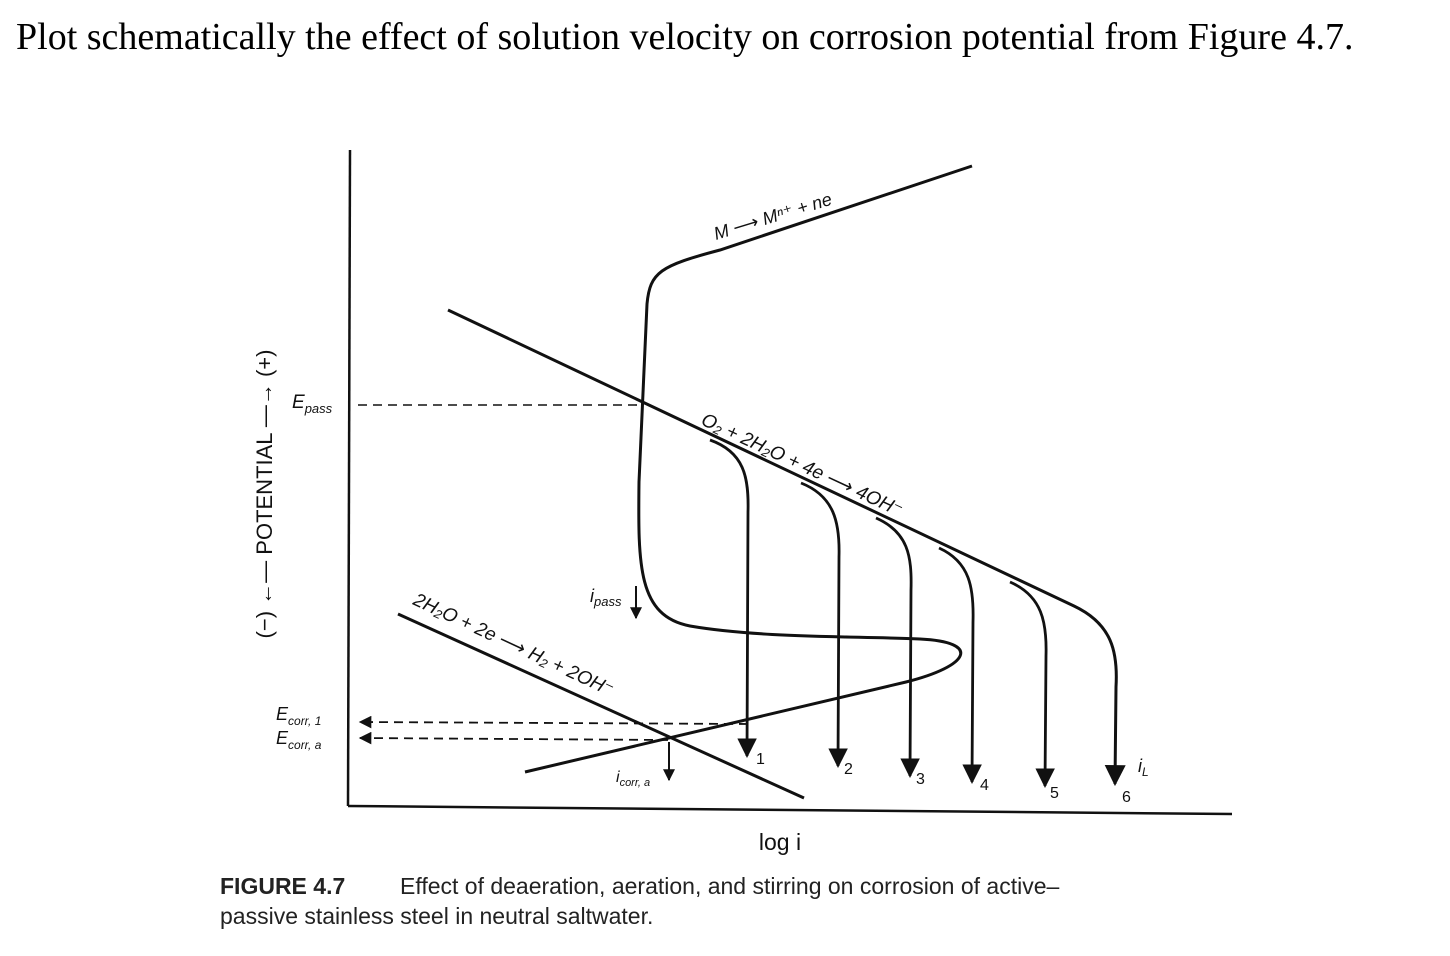 Image resolution: width=1450 pixels, height=956 pixels. Describe the element at coordinates (1126, 797) in the screenshot. I see `curve-number-6: 6` at that location.